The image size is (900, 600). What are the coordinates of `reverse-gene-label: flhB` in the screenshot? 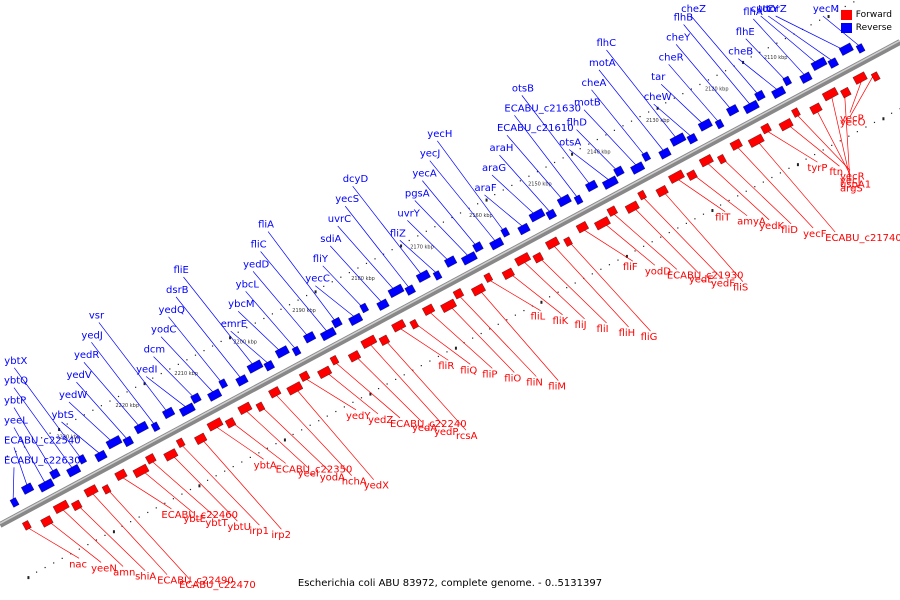 It's located at (684, 17).